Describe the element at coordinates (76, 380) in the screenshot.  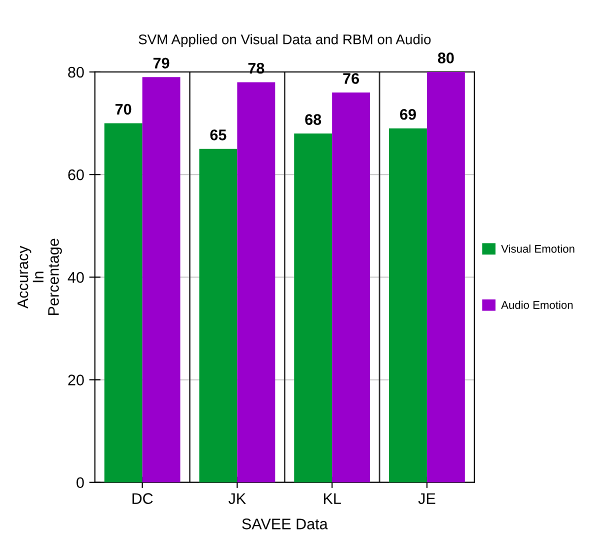
I see `y-tick-label: 20` at that location.